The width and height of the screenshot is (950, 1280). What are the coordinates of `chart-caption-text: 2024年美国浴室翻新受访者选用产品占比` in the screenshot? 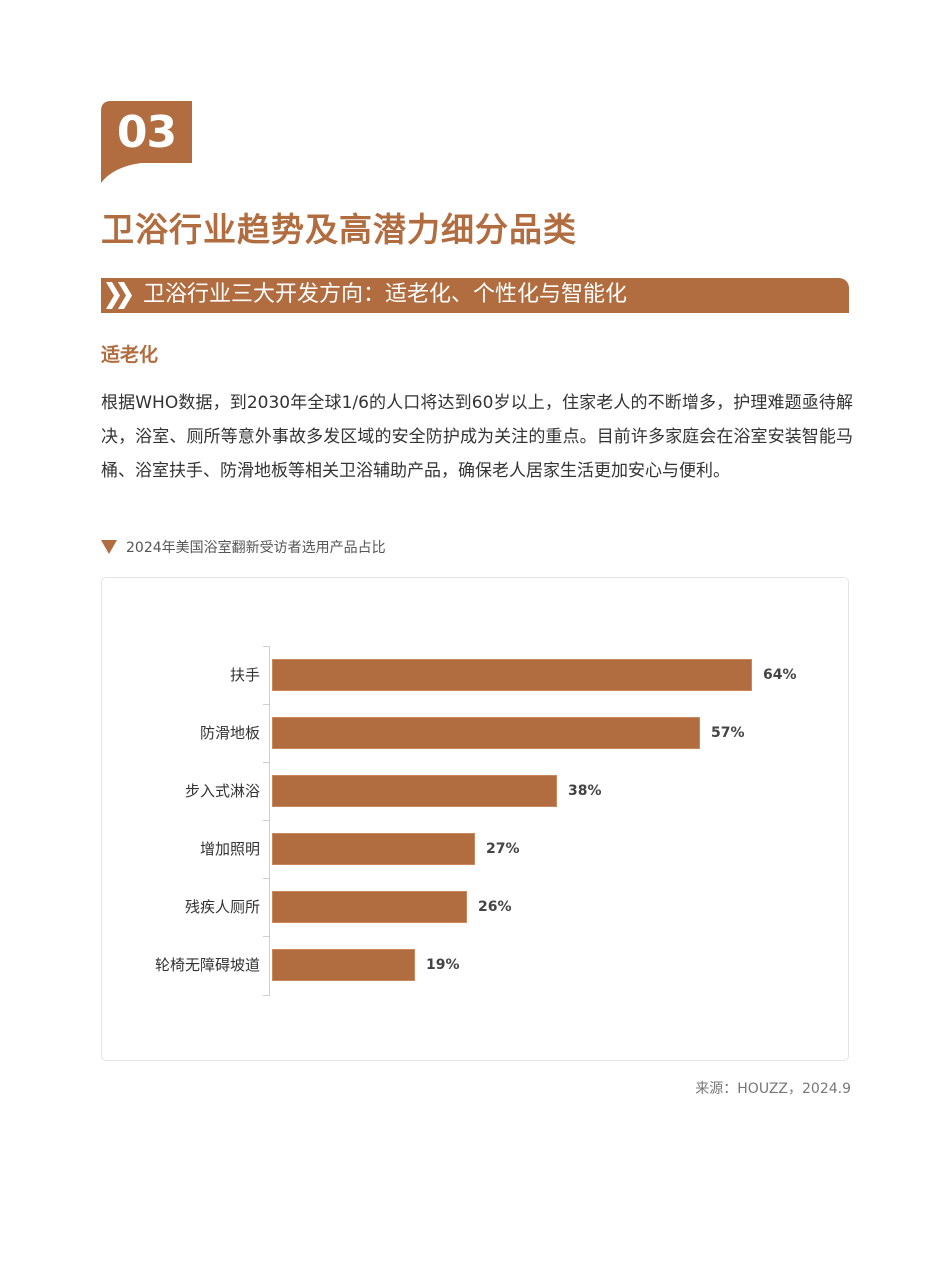 It's located at (256, 548).